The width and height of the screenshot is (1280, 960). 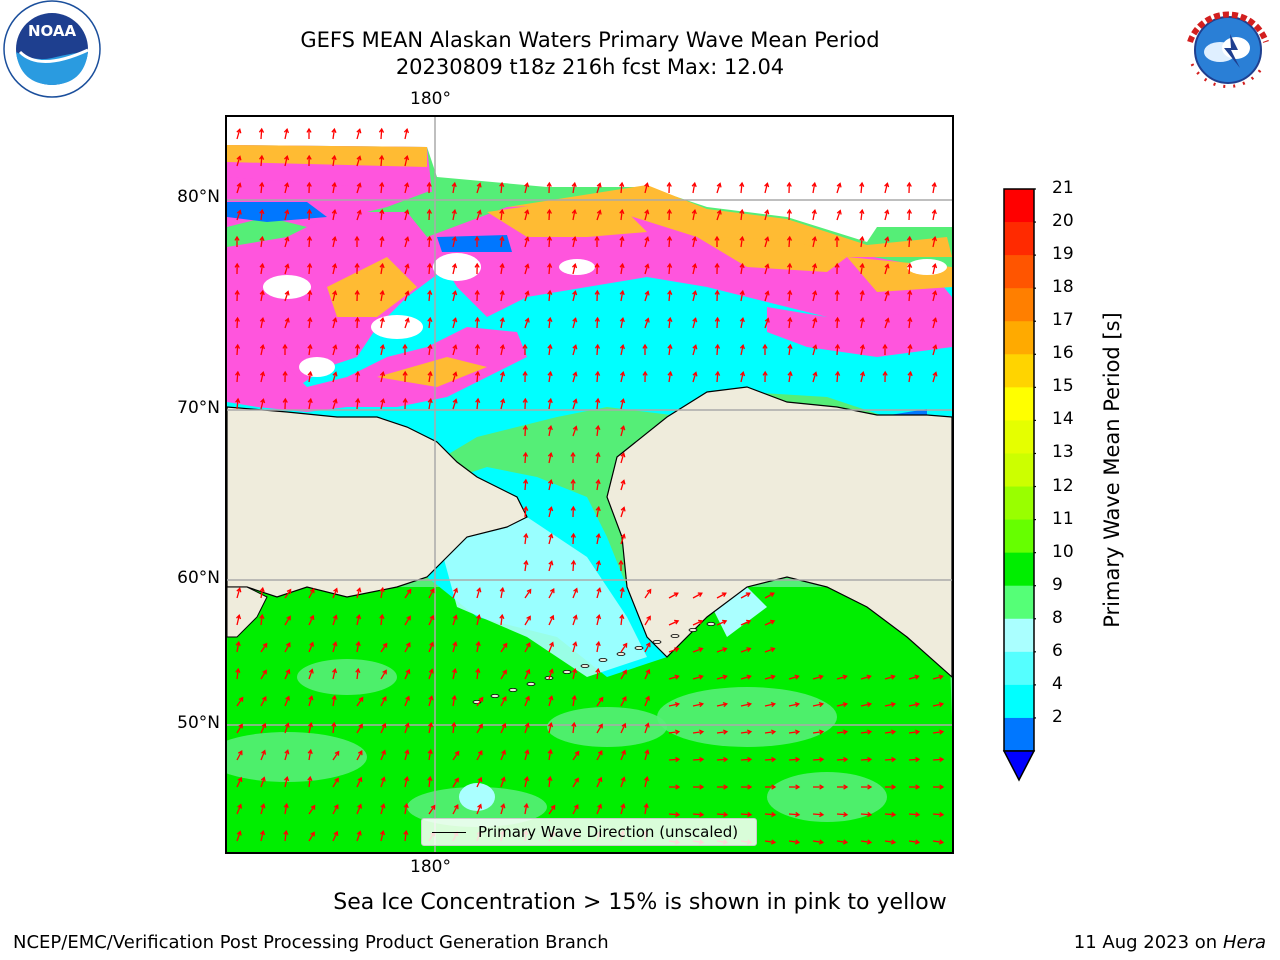 I want to click on colorbar-tick-label: 2, so click(x=1057, y=716).